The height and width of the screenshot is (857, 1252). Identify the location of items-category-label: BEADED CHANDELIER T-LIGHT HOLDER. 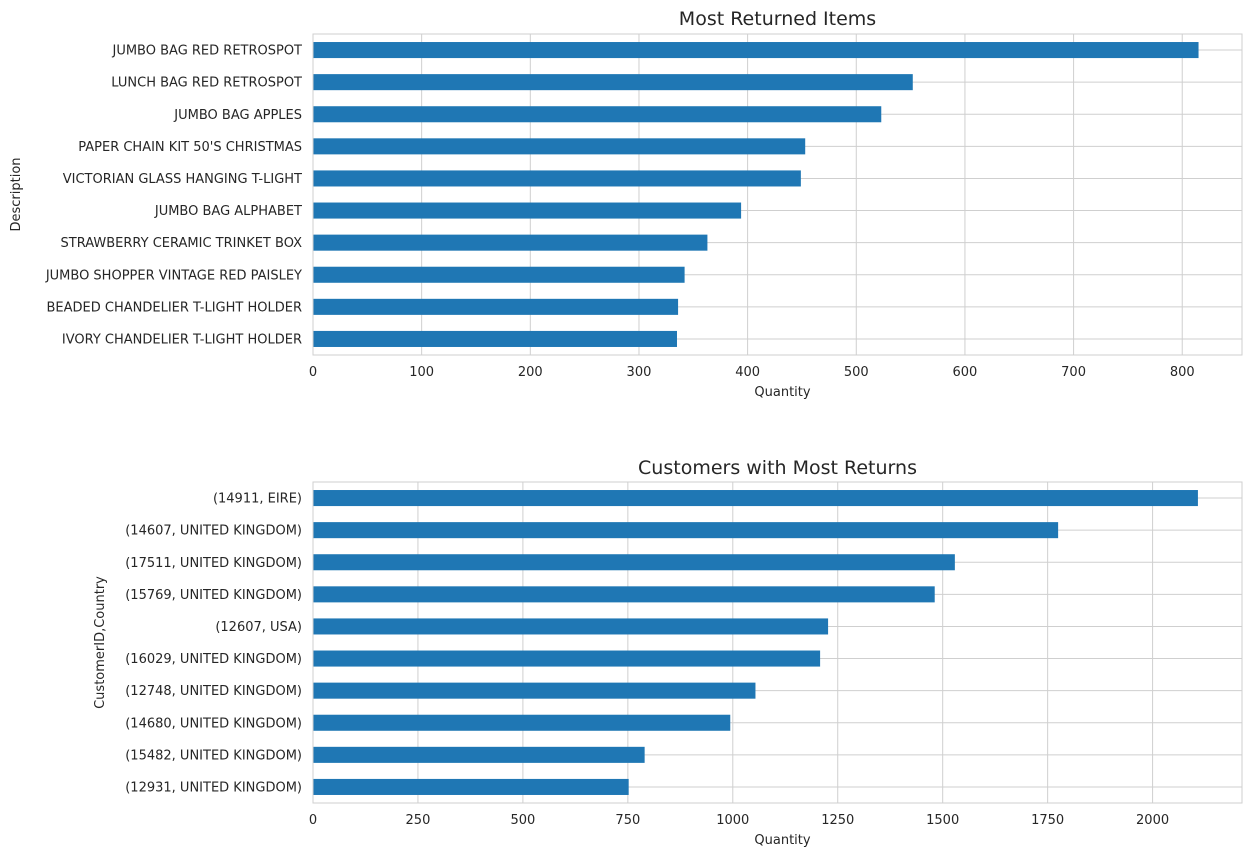
(175, 307).